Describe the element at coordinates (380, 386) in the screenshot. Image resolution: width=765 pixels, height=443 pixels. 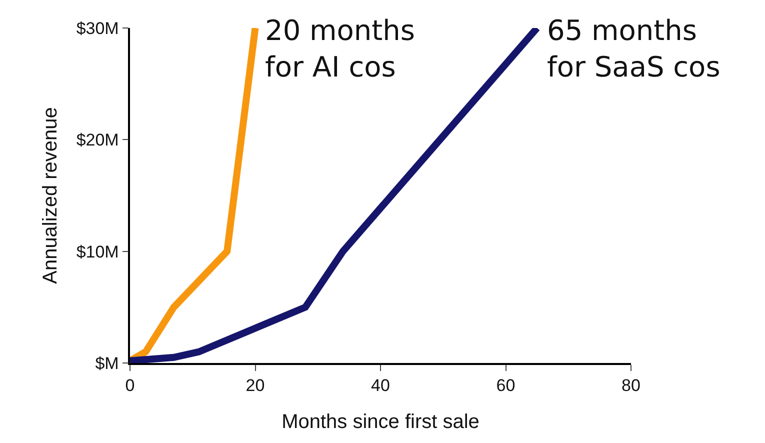
I see `x-tick-label: 40` at that location.